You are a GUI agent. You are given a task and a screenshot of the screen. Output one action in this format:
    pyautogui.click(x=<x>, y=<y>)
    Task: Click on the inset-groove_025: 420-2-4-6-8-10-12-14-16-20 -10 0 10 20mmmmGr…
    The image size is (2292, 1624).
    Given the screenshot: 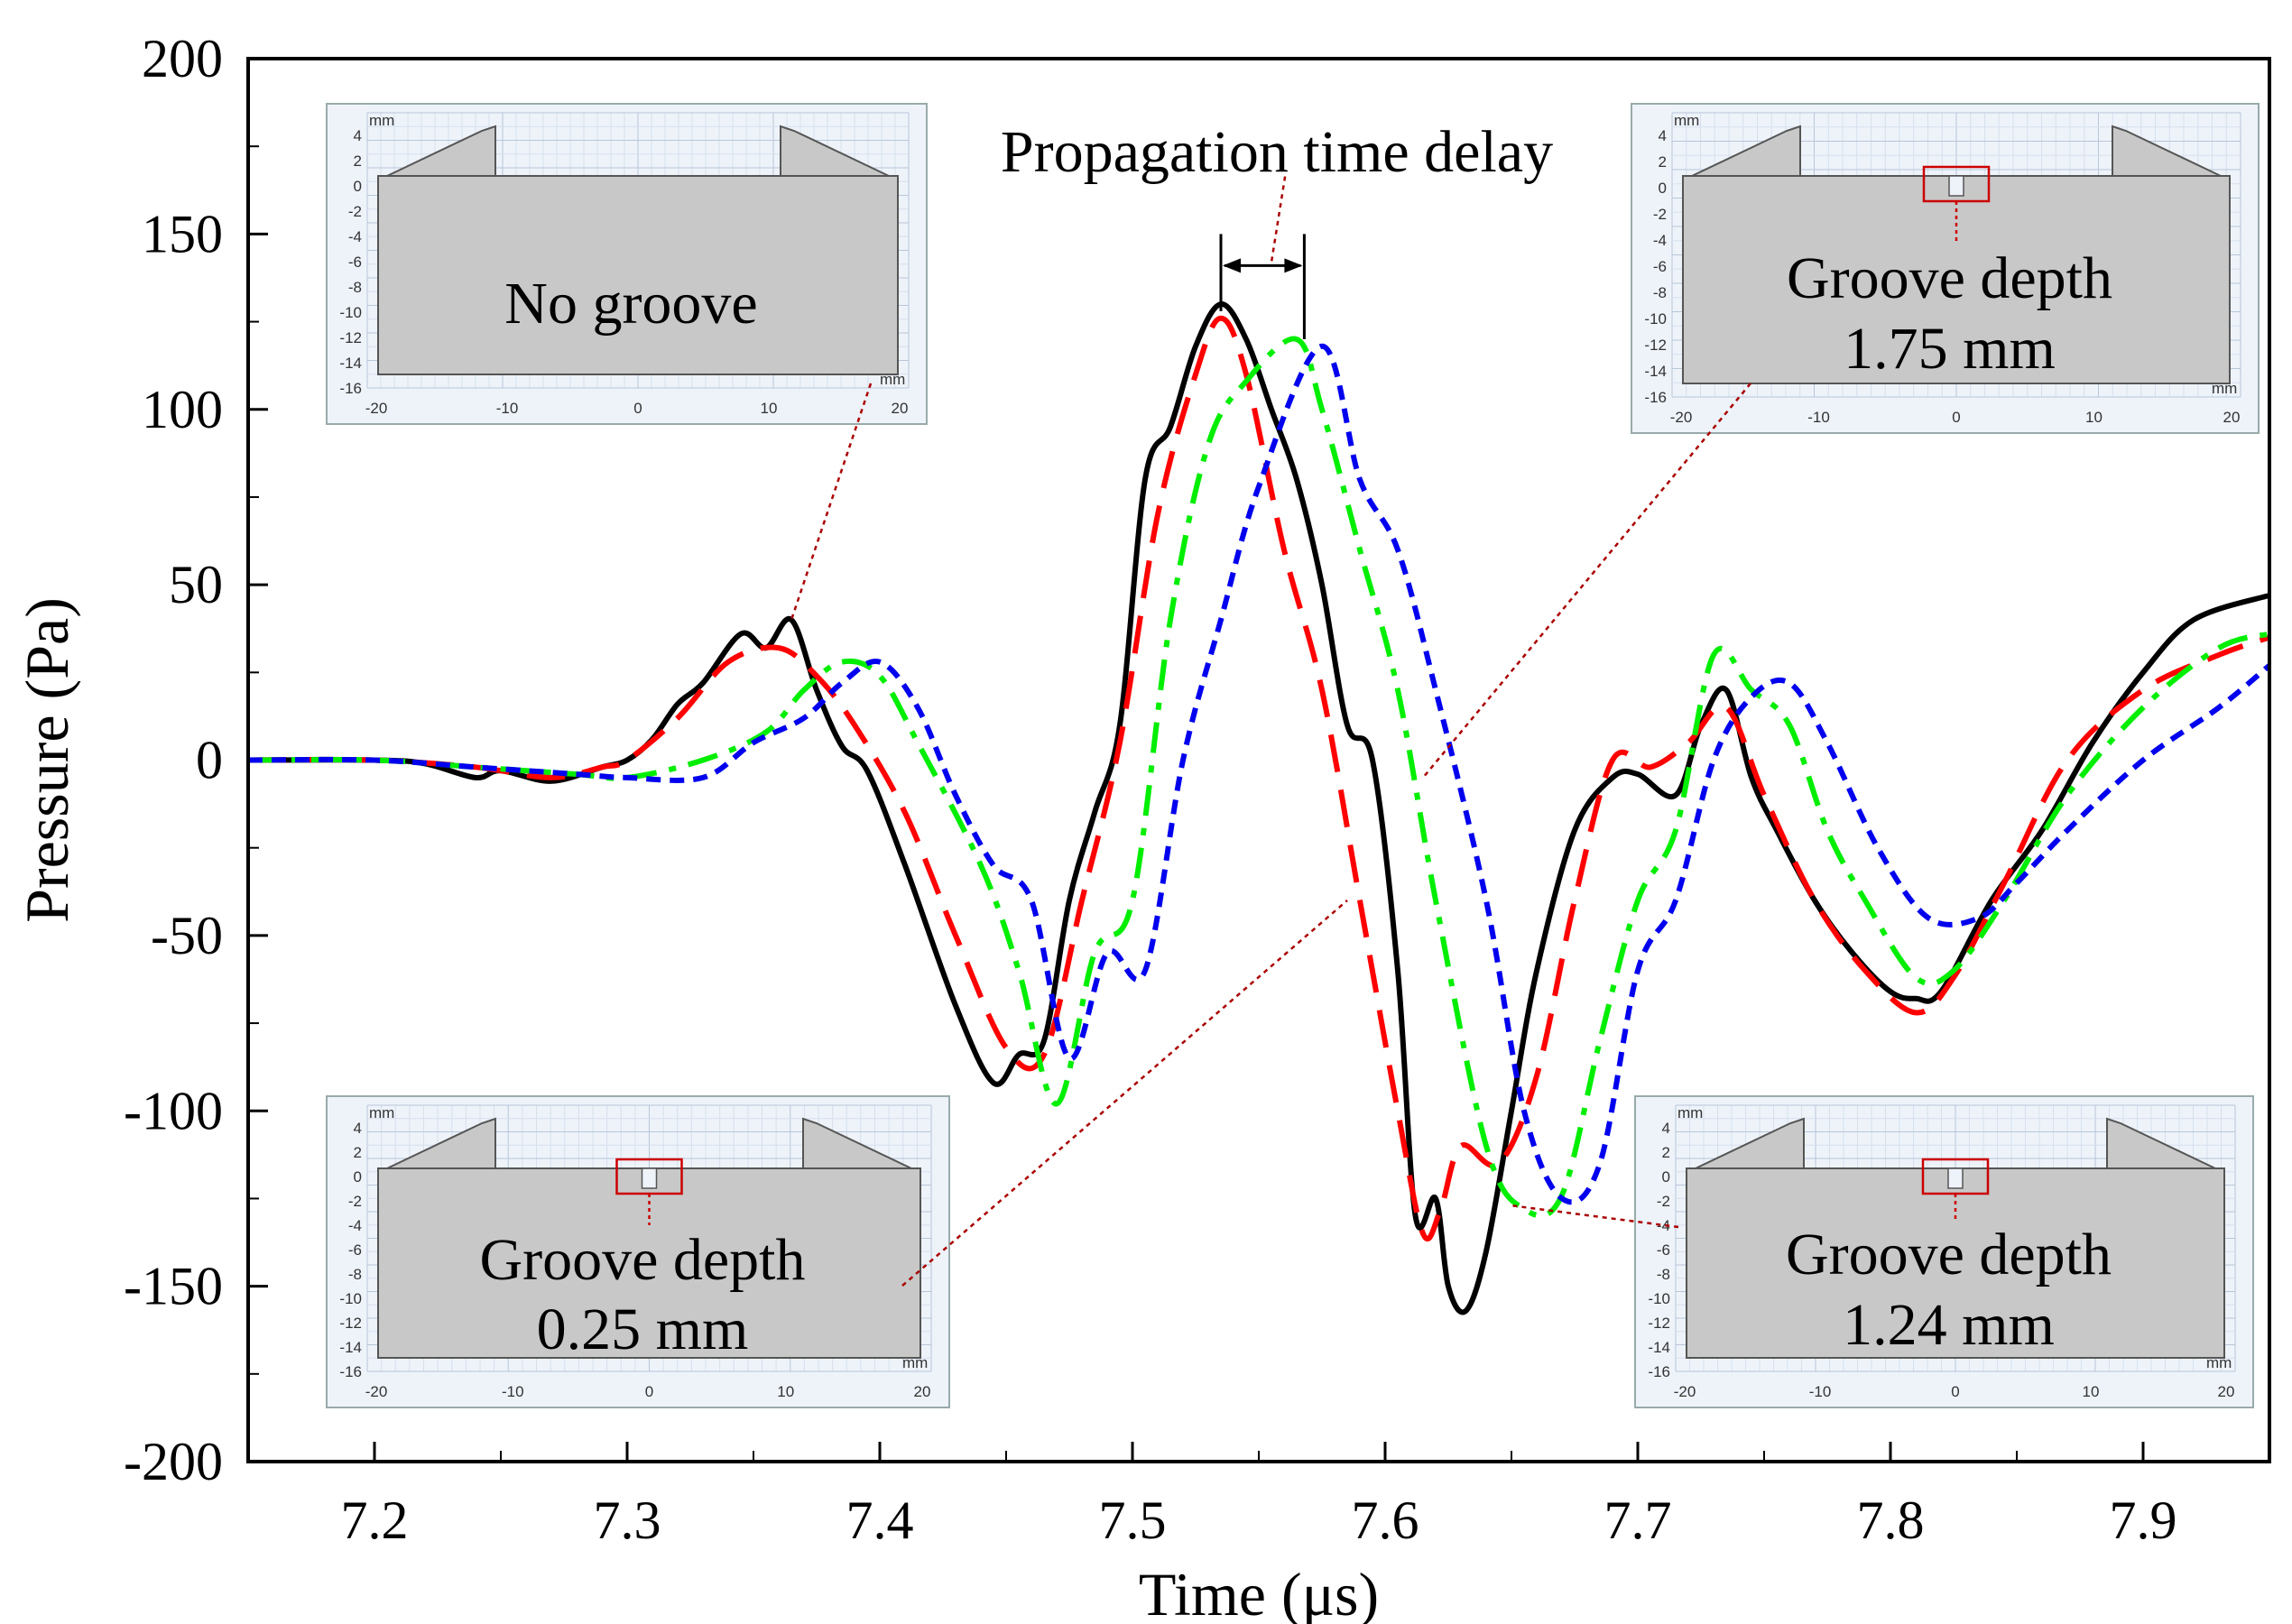 What is the action you would take?
    pyautogui.click(x=638, y=1251)
    